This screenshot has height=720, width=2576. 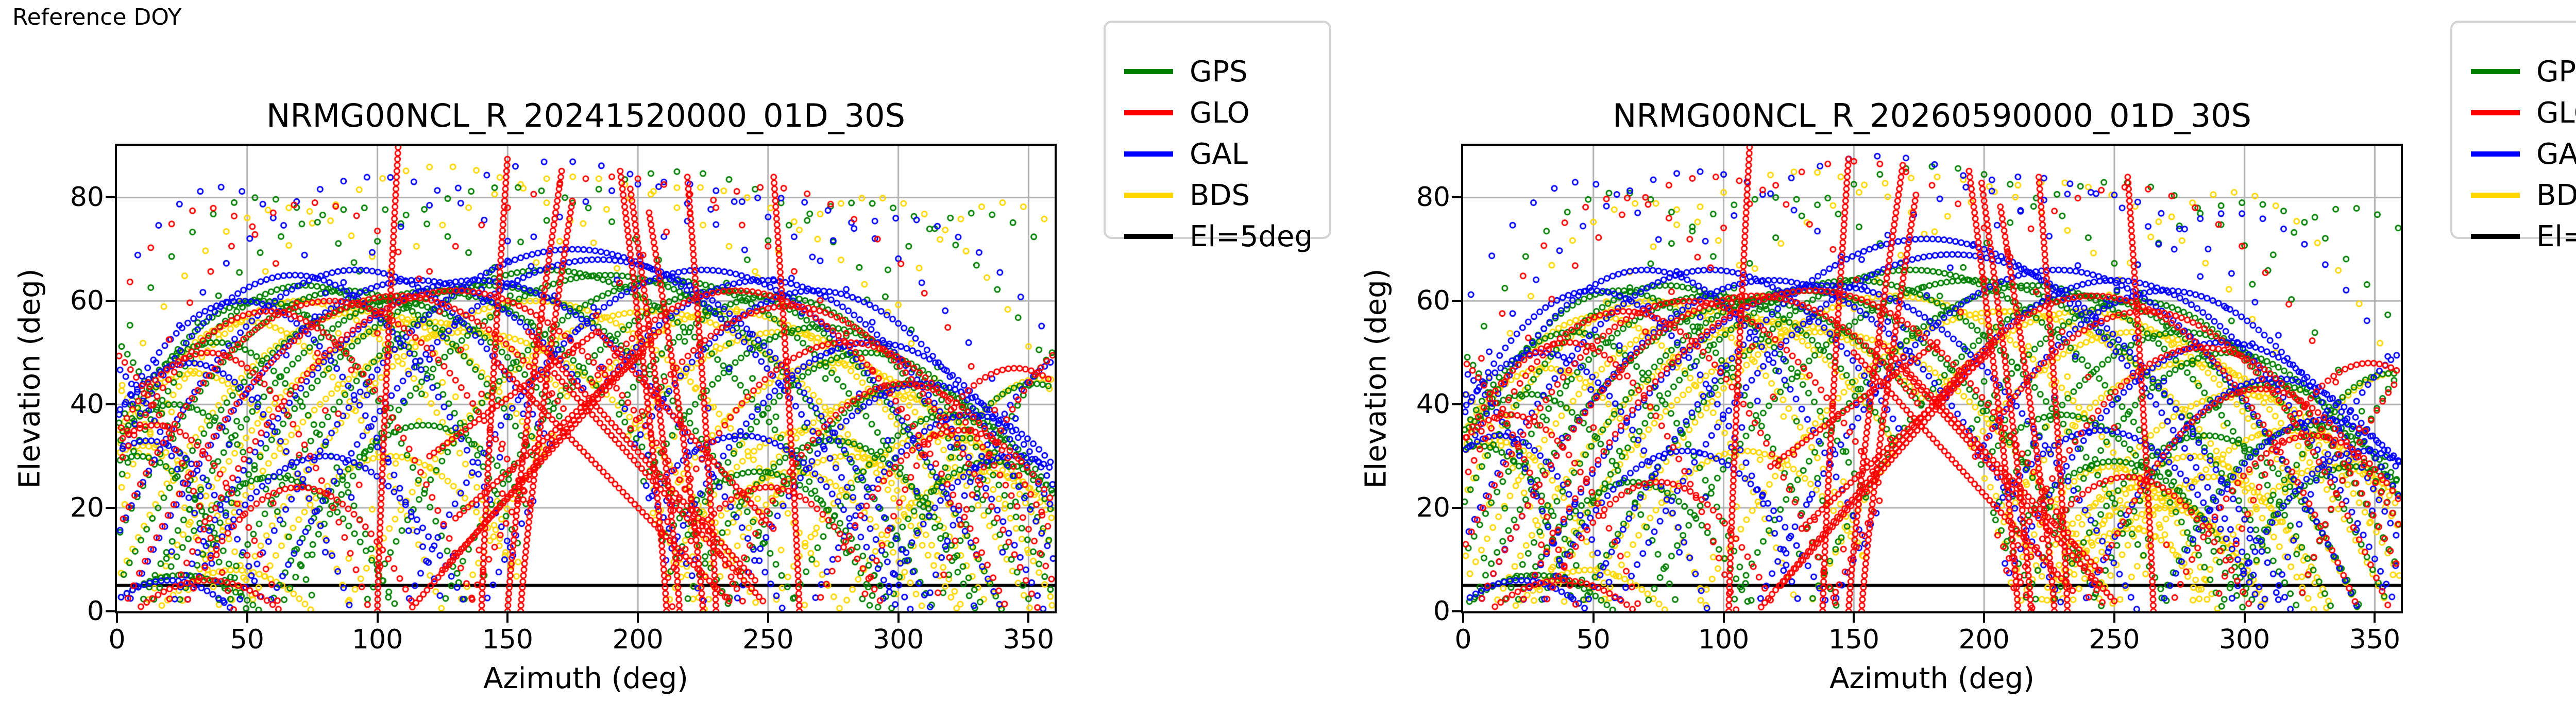 What do you see at coordinates (97, 17) in the screenshot?
I see `reference-doy-label: Reference DOY` at bounding box center [97, 17].